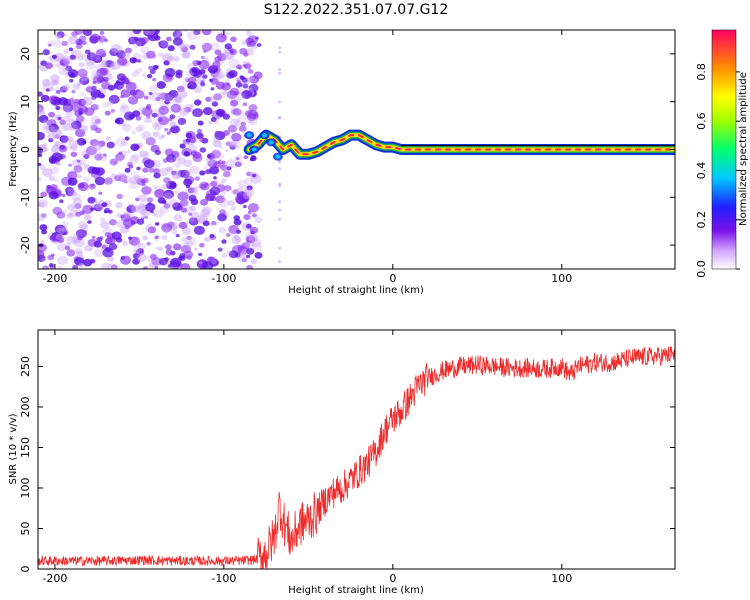 This screenshot has width=750, height=600. Describe the element at coordinates (25, 245) in the screenshot. I see `spec-y-tick-label: -20` at that location.